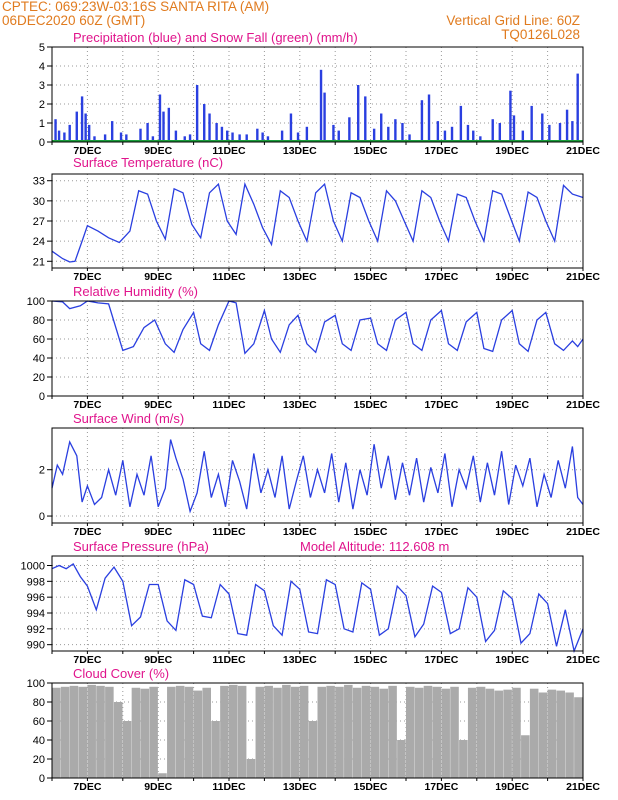  Describe the element at coordinates (39, 182) in the screenshot. I see `y-tick-label: 33` at that location.